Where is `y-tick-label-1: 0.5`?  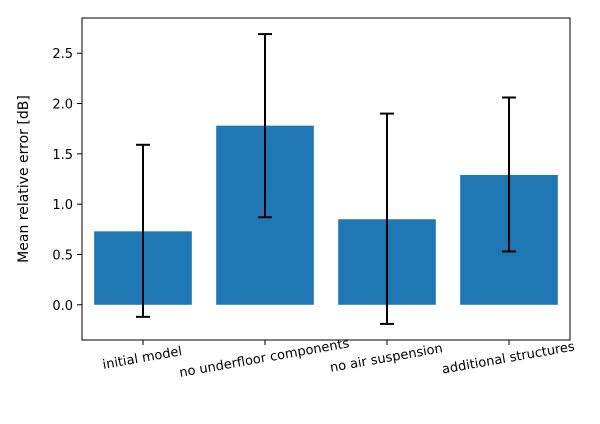
y-tick-label-1: 0.5 is located at coordinates (62, 255).